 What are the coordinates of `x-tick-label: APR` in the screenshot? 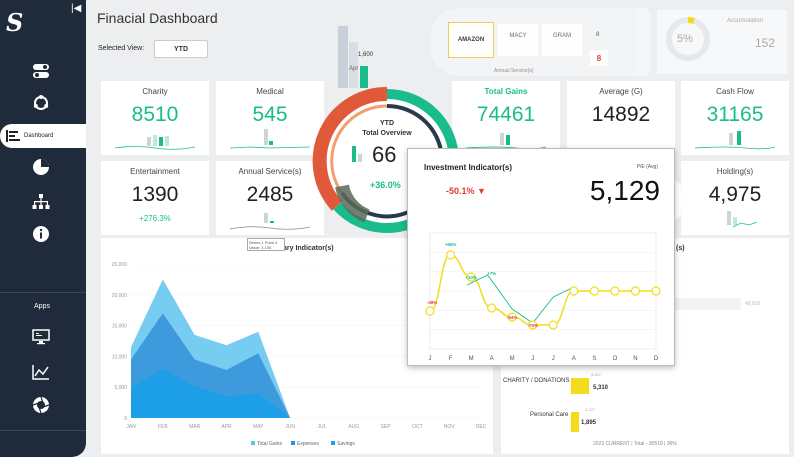 It's located at (226, 427).